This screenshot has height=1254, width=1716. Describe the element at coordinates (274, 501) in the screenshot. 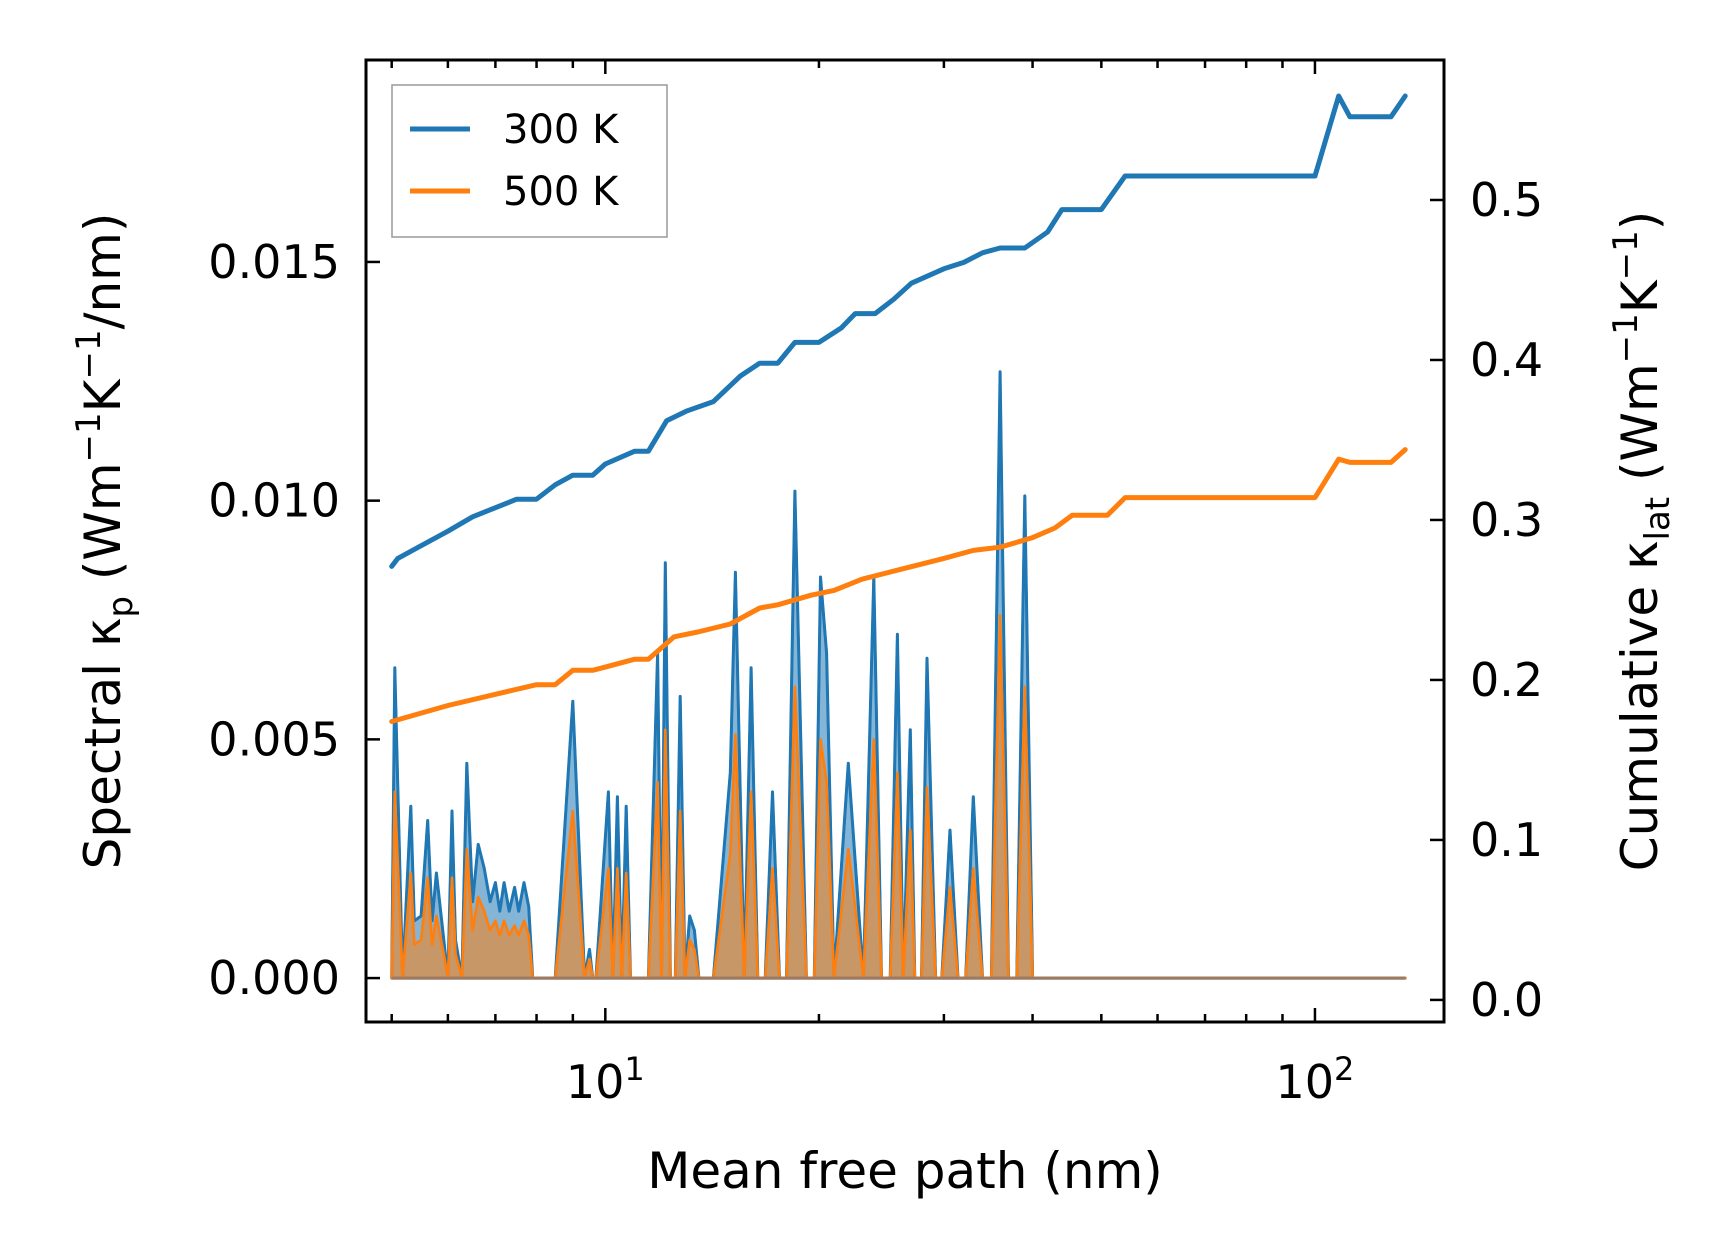

I see `left-y-tick-label: 0.010` at that location.